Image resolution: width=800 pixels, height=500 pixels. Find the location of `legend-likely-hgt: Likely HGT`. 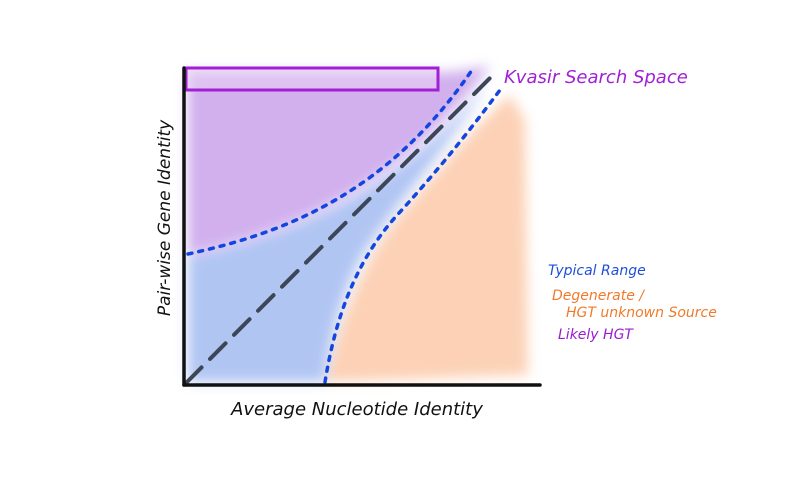

legend-likely-hgt: Likely HGT is located at coordinates (596, 335).